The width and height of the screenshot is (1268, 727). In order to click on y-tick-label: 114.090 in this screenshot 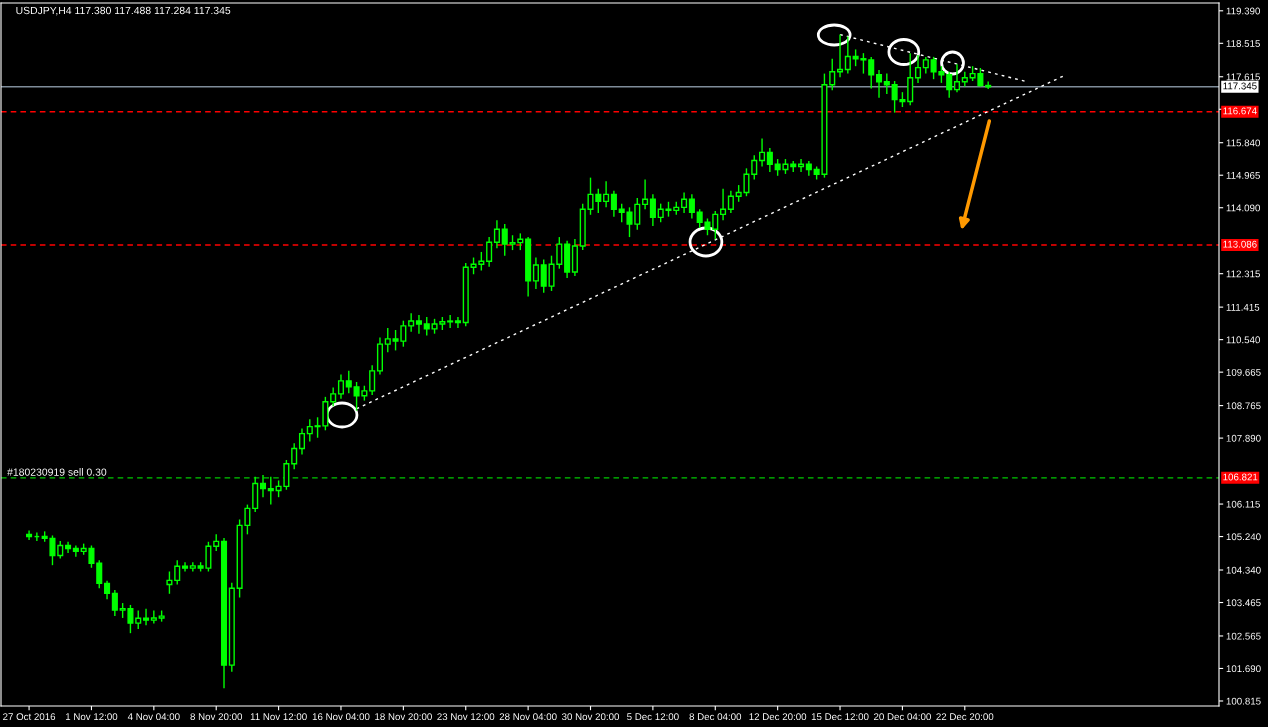, I will do `click(1243, 208)`.